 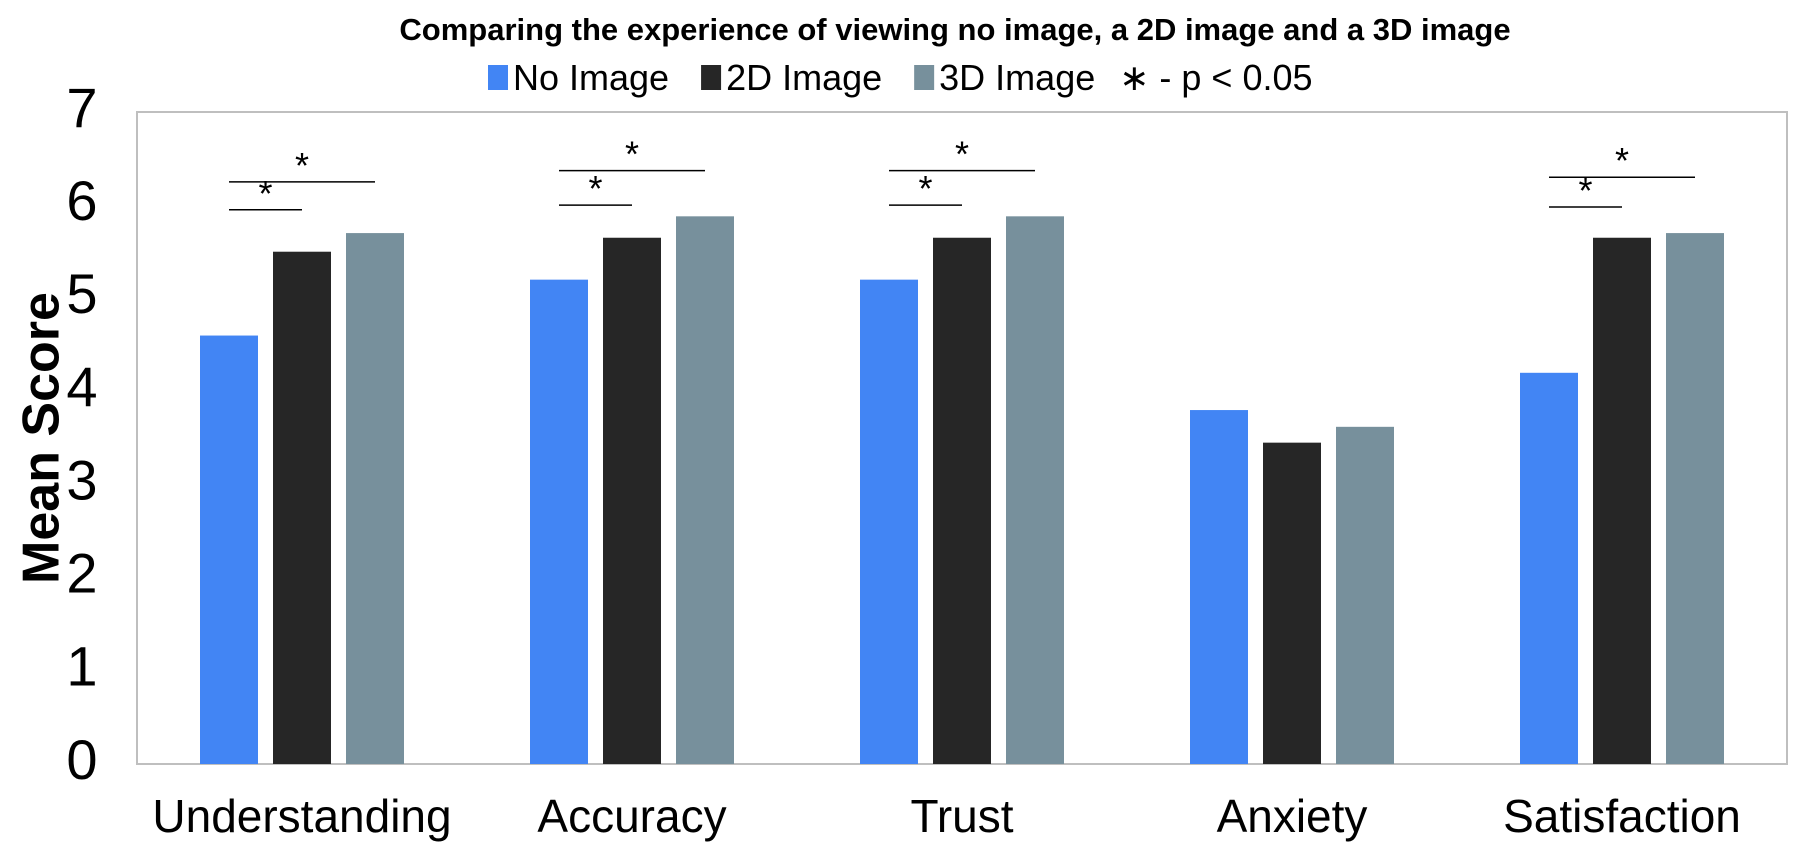 I want to click on y-tick-label: 5, so click(x=81, y=293).